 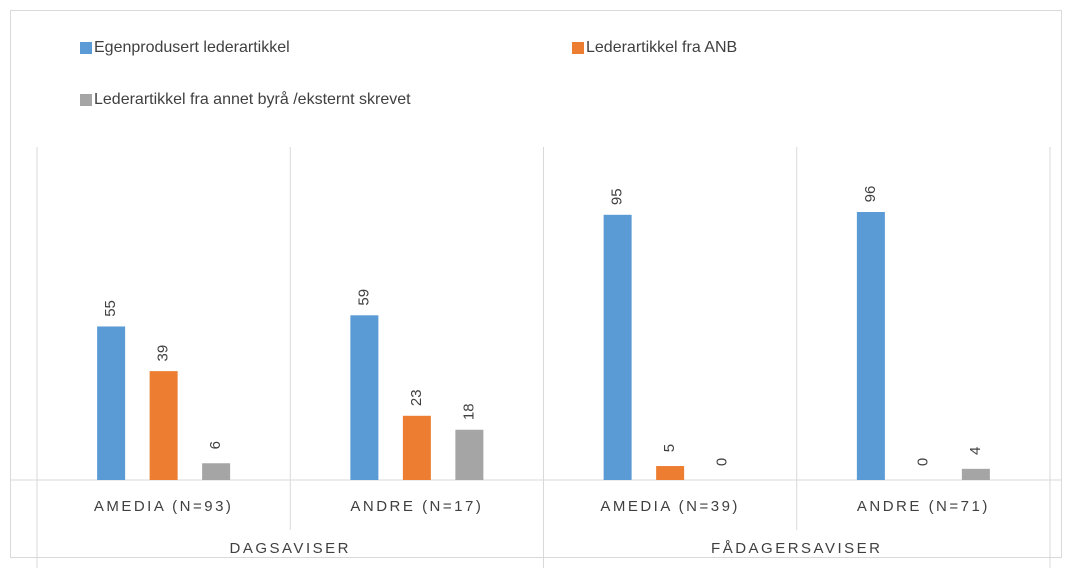 What do you see at coordinates (416, 506) in the screenshot?
I see `x-tick-label: ANDRE (N=17)` at bounding box center [416, 506].